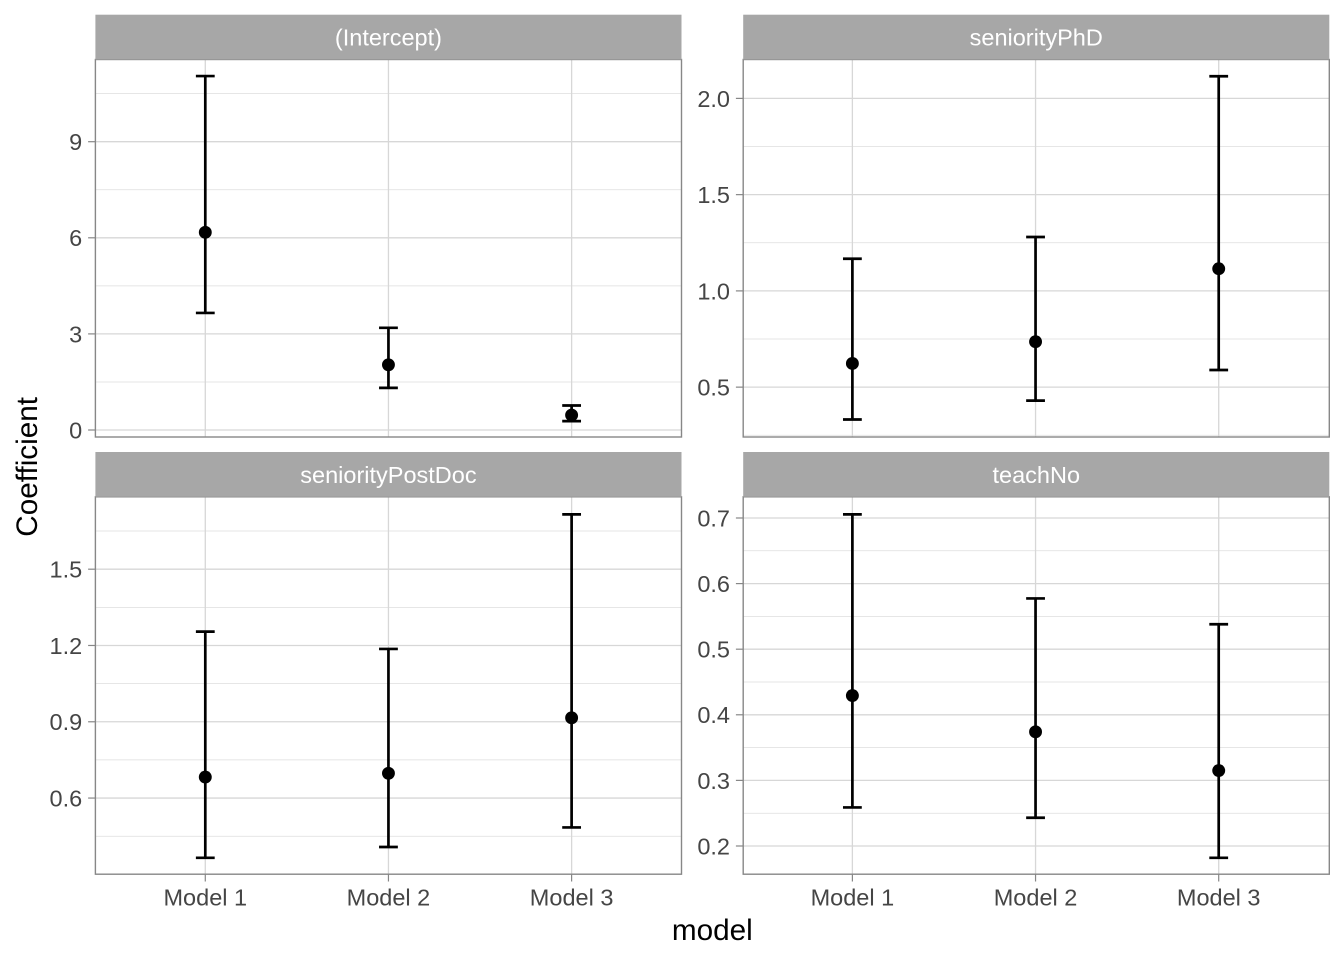 This screenshot has width=1344, height=965. I want to click on svg-text: 3, so click(75, 334).